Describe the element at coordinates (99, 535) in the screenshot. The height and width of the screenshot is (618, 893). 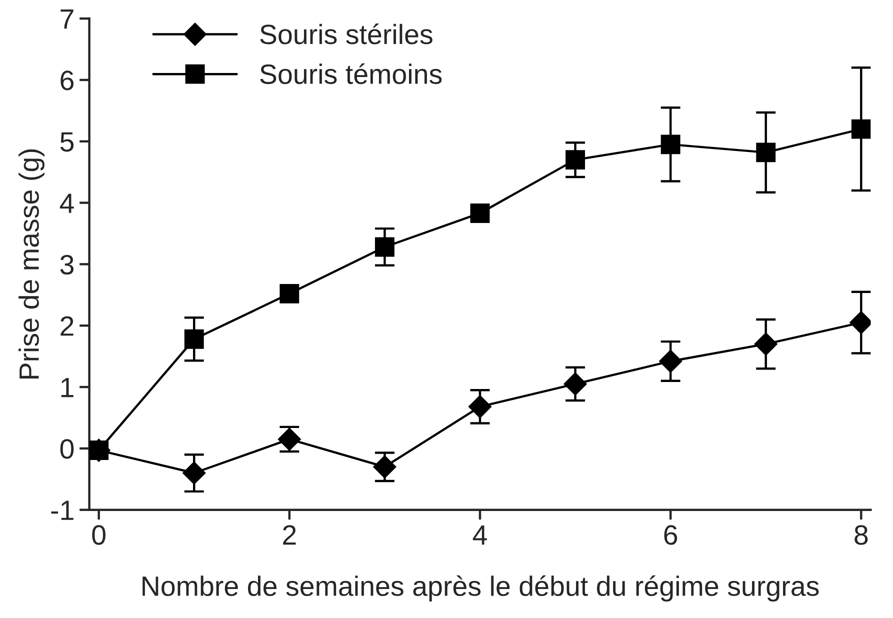
I see `x-tick-label: 0` at that location.